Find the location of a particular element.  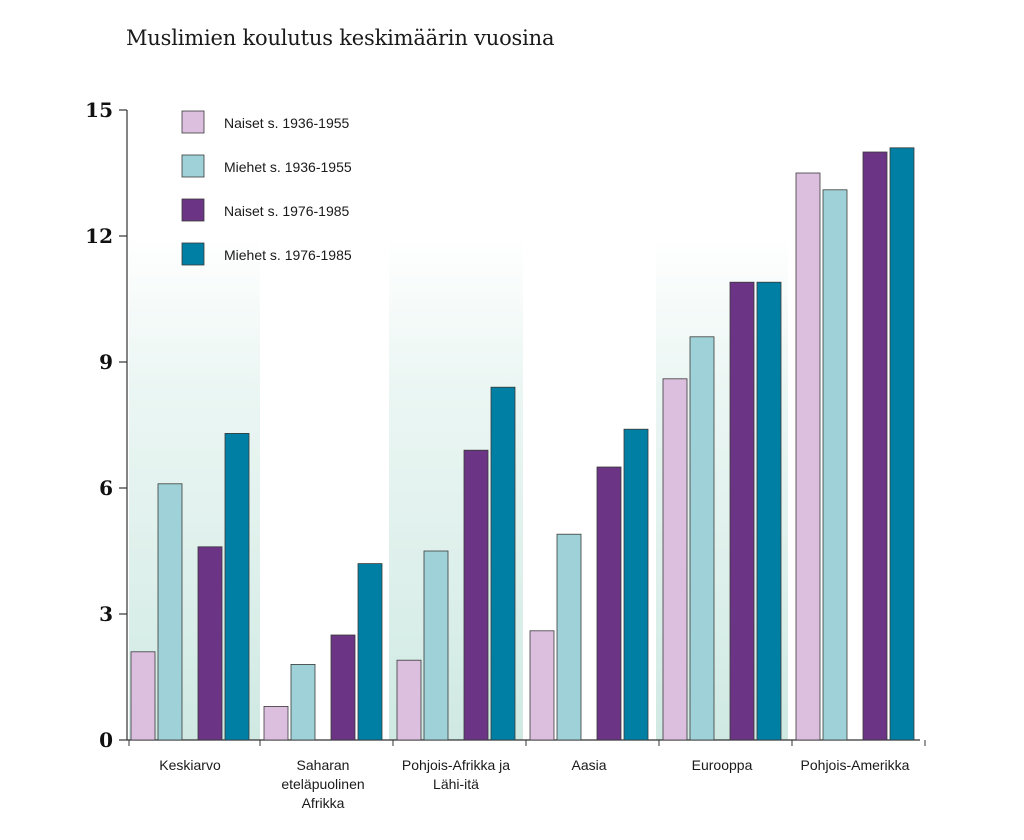

x-category-label: Eurooppa is located at coordinates (722, 765).